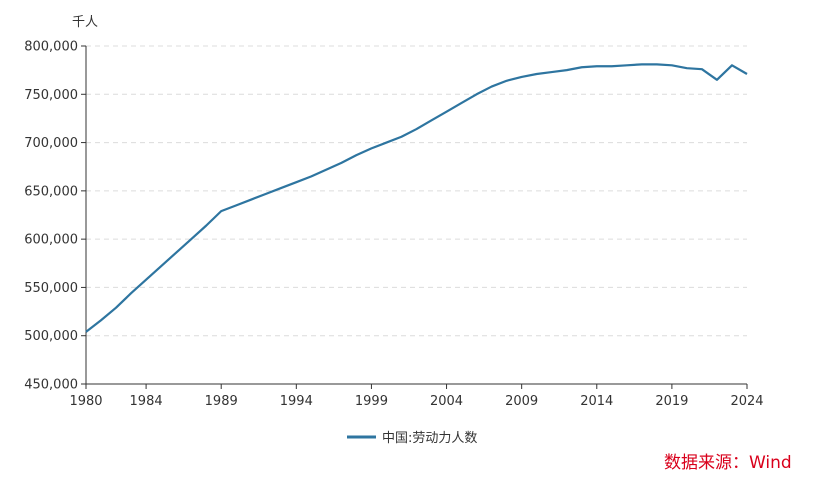 The width and height of the screenshot is (831, 484). Describe the element at coordinates (746, 401) in the screenshot. I see `x-tick-label: 2024` at that location.